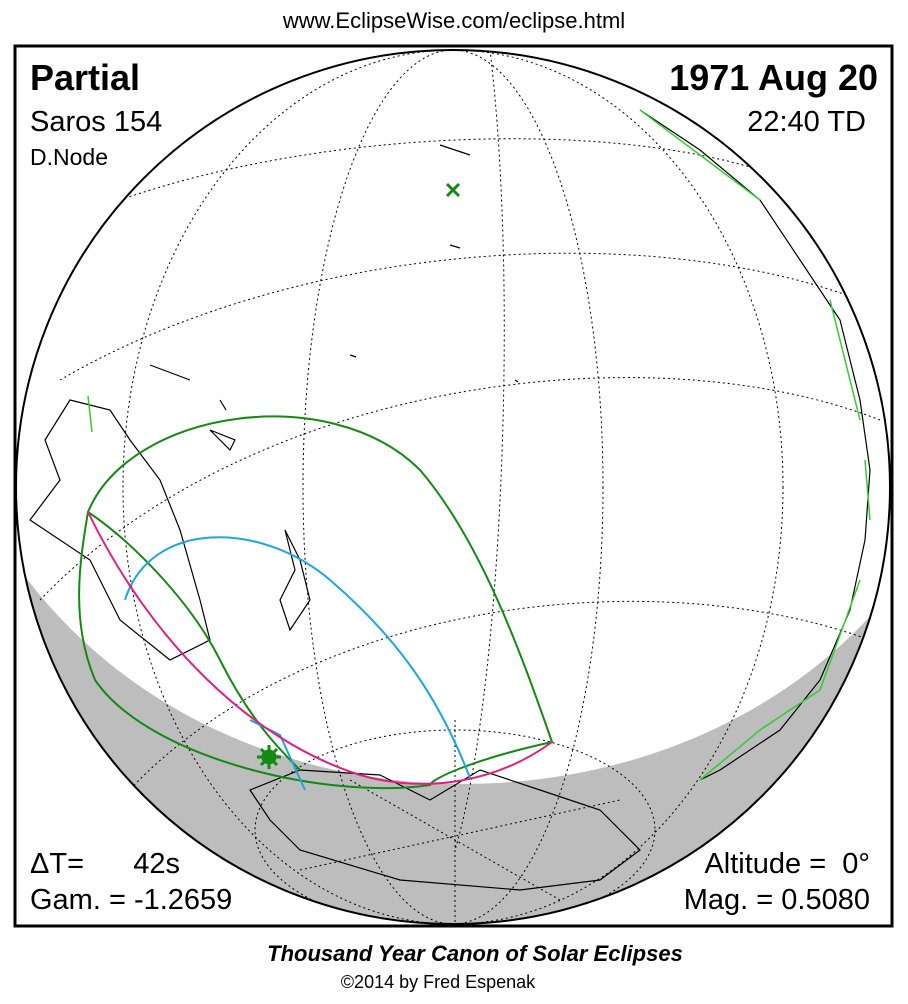 The image size is (908, 1004). Describe the element at coordinates (96, 122) in the screenshot. I see `saros: Saros 154` at that location.